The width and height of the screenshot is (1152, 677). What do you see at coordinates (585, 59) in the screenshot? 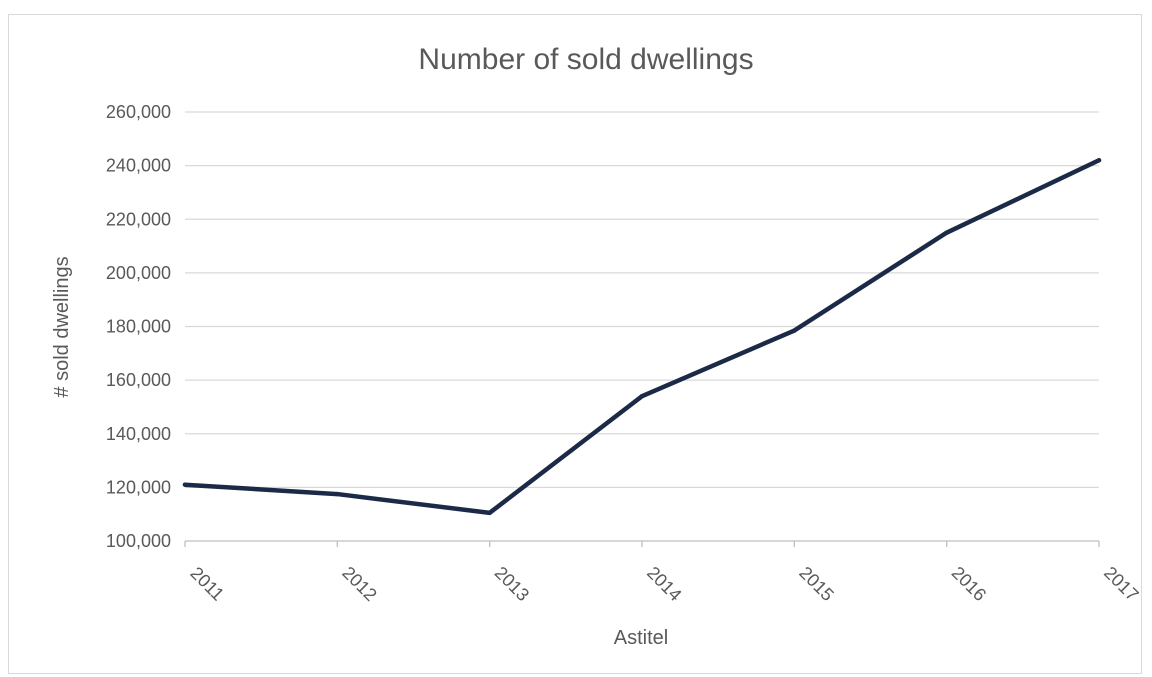
I see `chart-title: Number of sold dwellings` at bounding box center [585, 59].